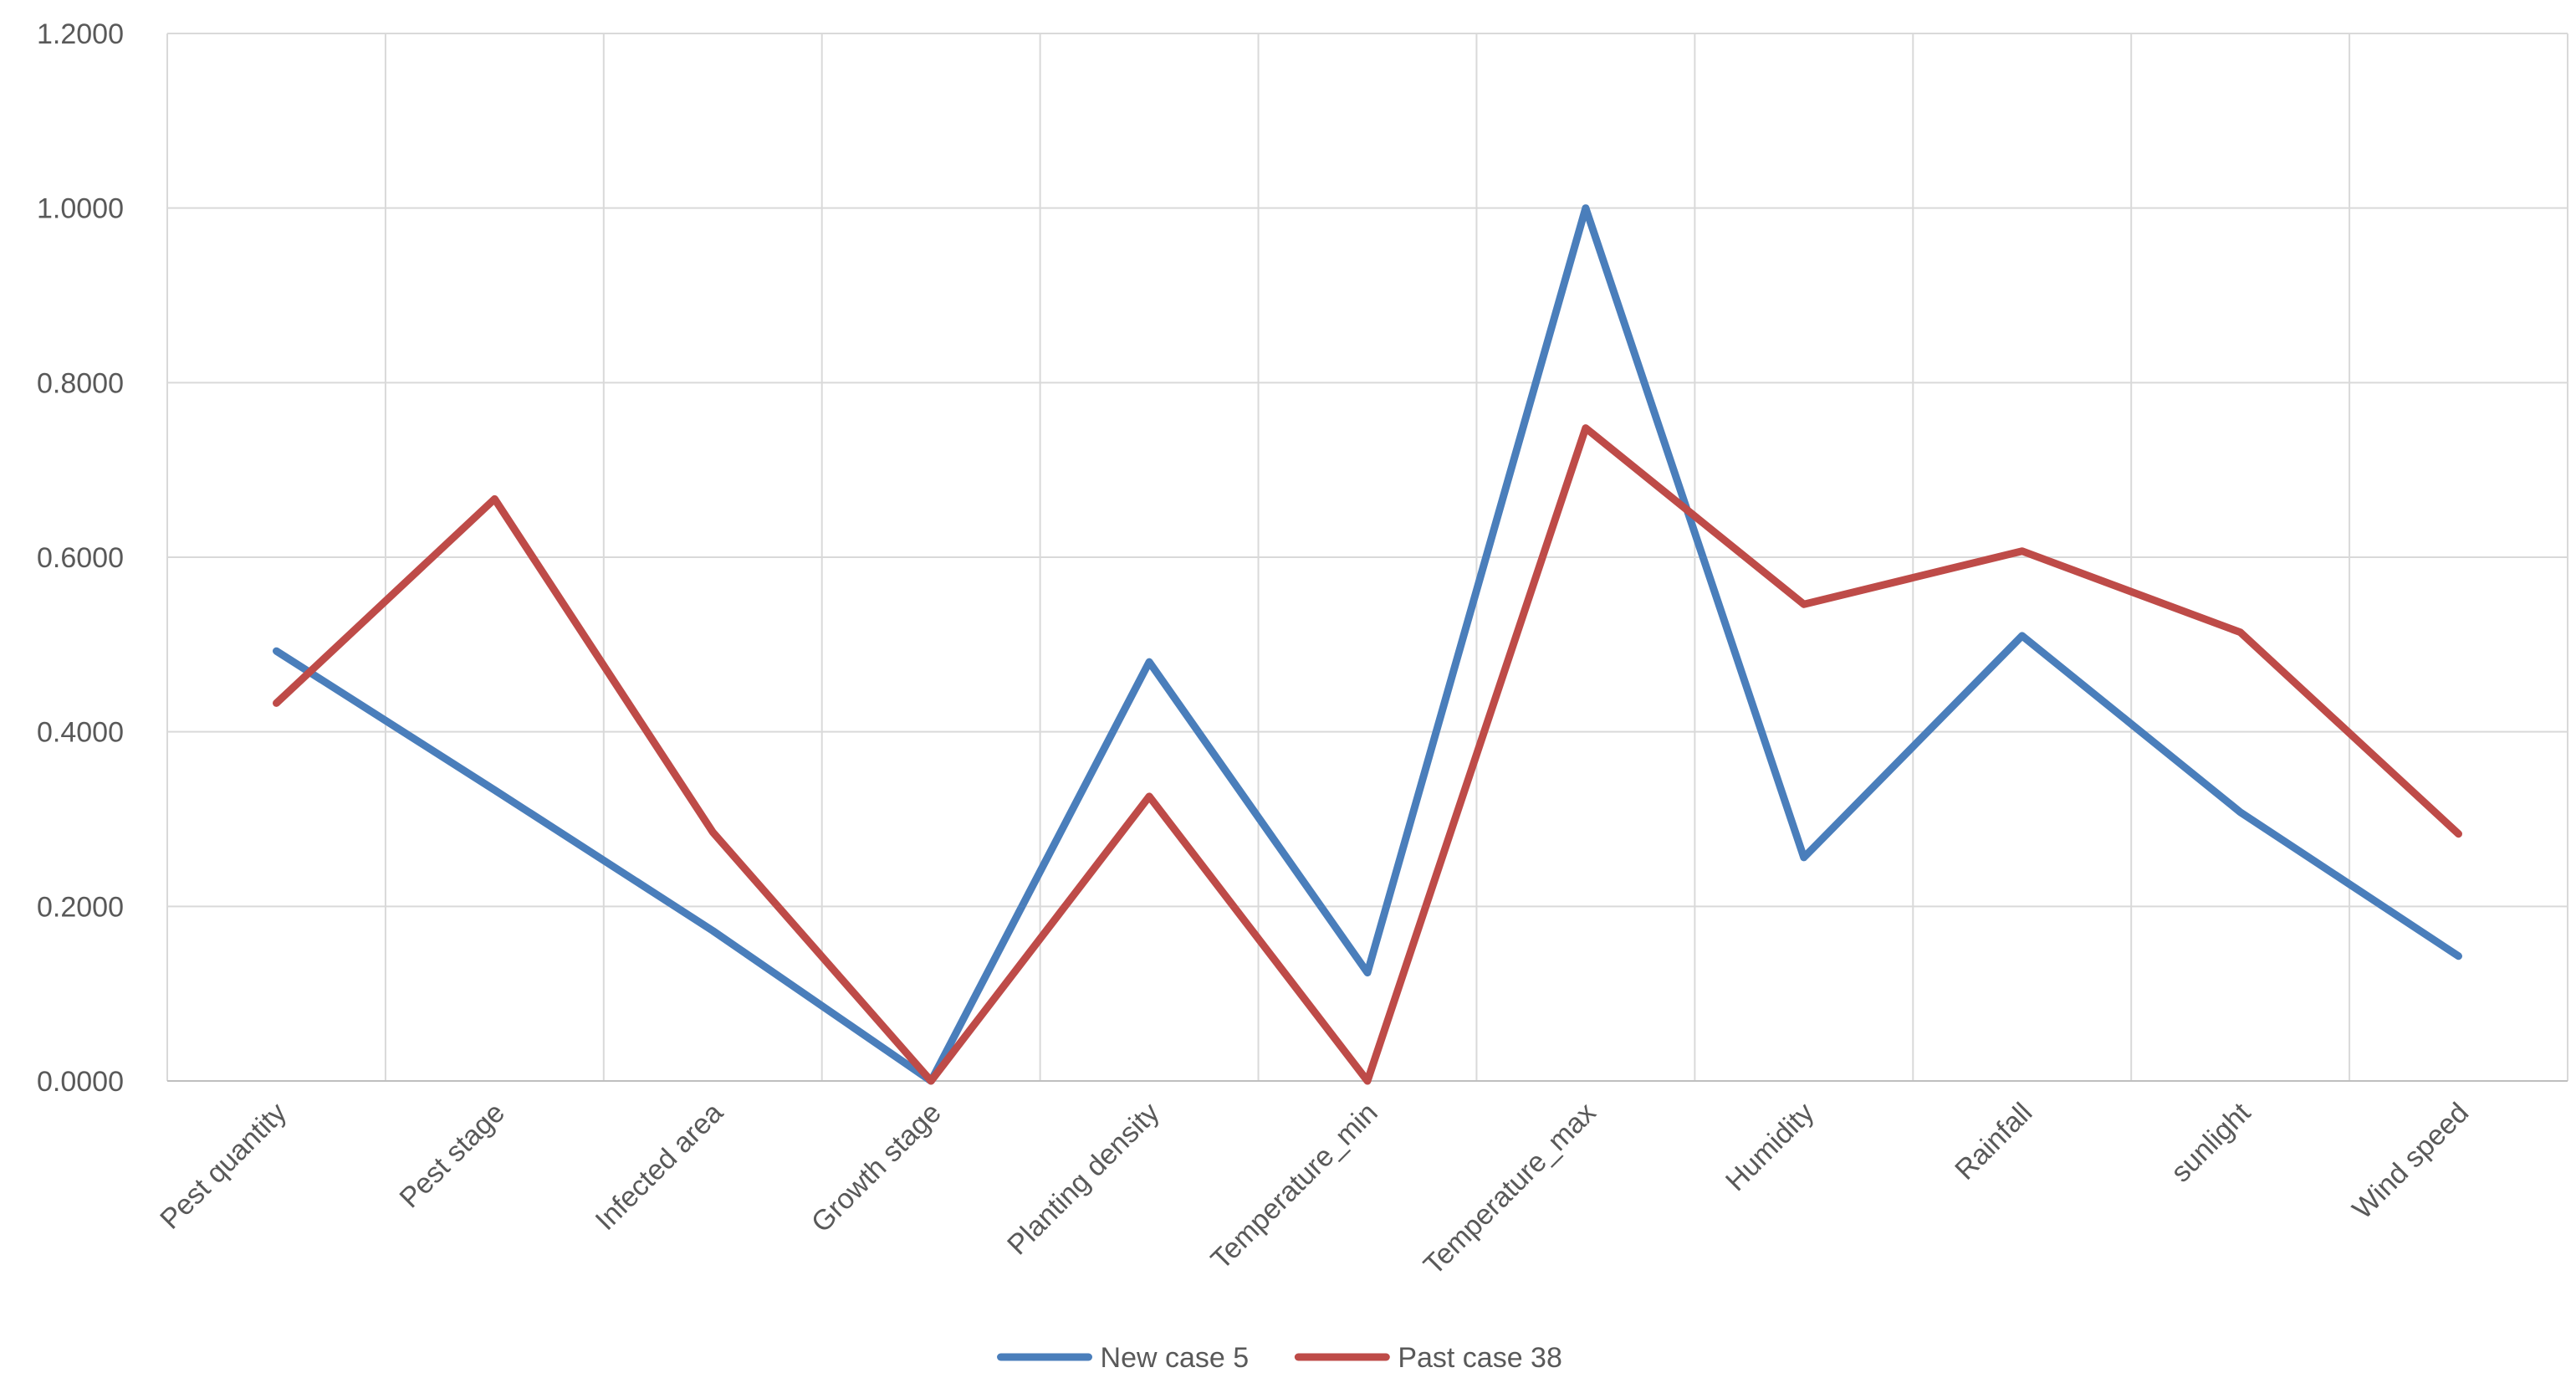 The height and width of the screenshot is (1383, 2576). What do you see at coordinates (80, 34) in the screenshot?
I see `y-tick-label: 1.2000` at bounding box center [80, 34].